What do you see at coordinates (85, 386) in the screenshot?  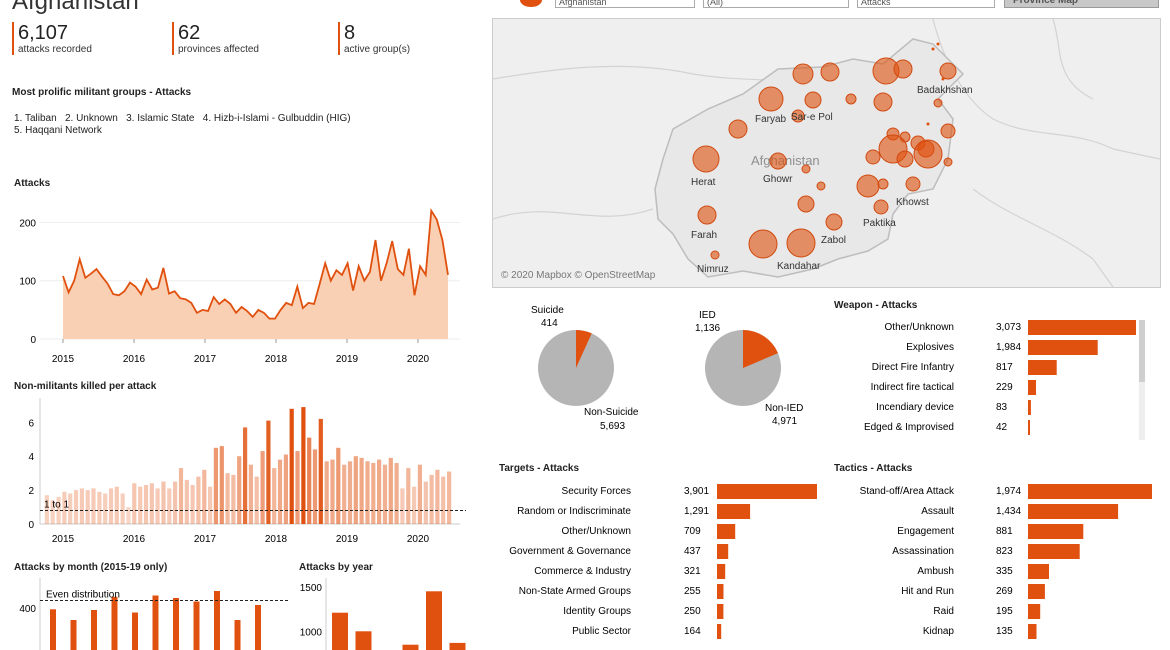 I see `killed-title: Non-militants killed per attack` at bounding box center [85, 386].